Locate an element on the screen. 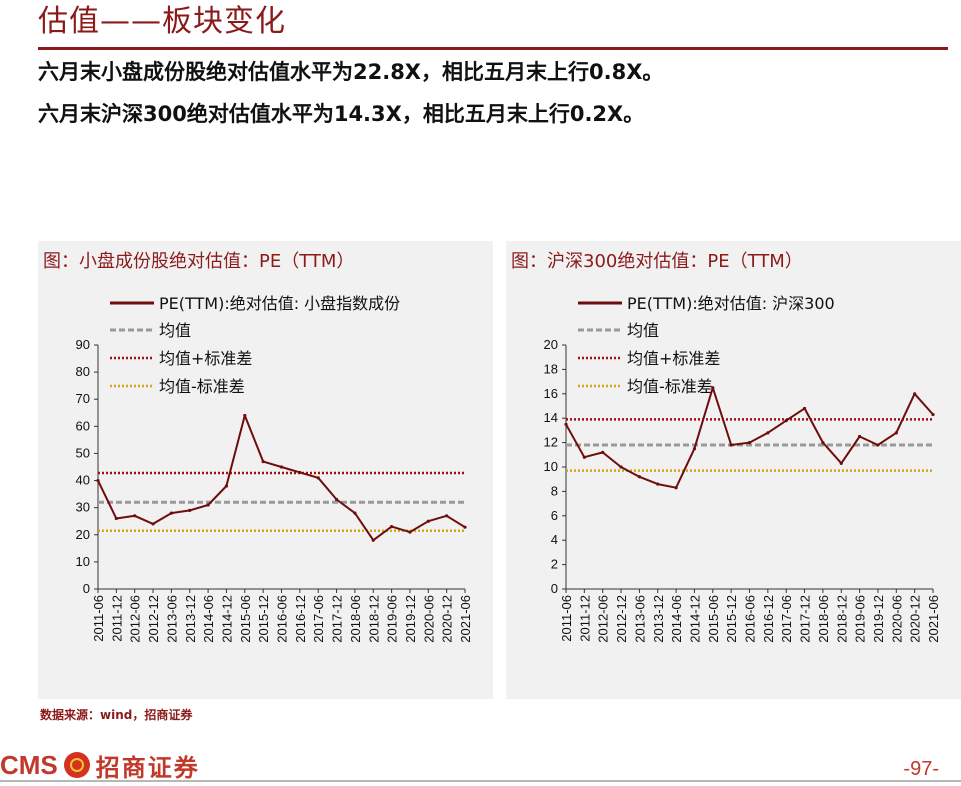 Image resolution: width=961 pixels, height=786 pixels. logo-badge-icon is located at coordinates (76, 765).